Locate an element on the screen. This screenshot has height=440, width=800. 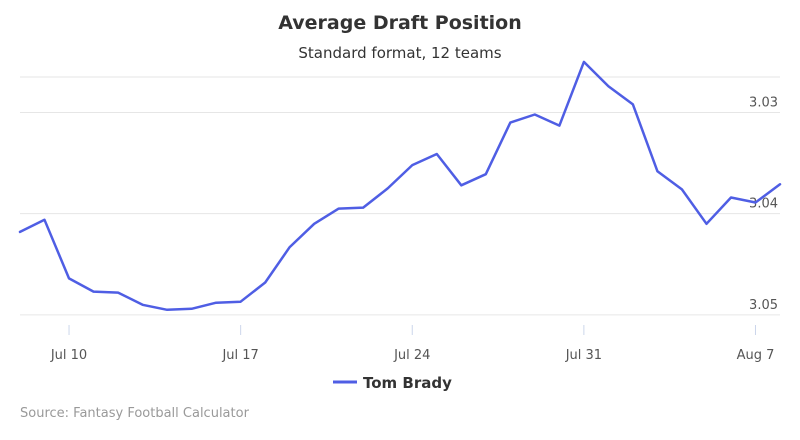
legend-label-tom-brady: Tom Brady is located at coordinates (407, 383).